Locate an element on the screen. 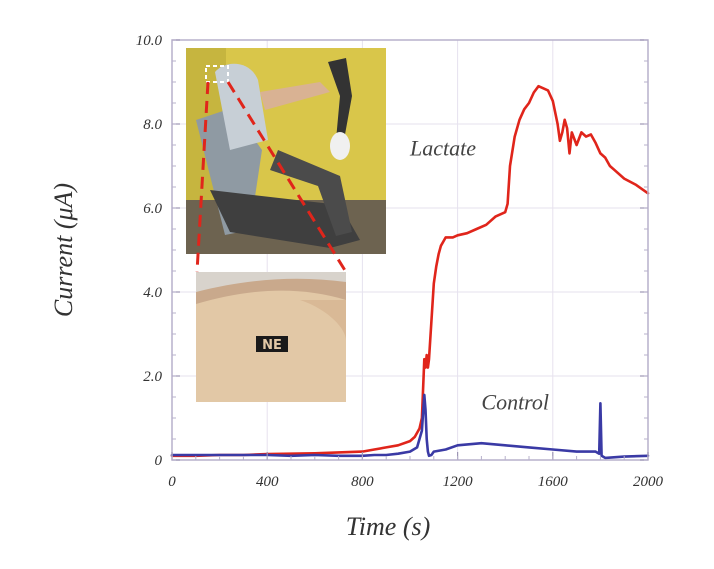 Image resolution: width=714 pixels, height=569 pixels. y-tick-label: 2.0 is located at coordinates (152, 377).